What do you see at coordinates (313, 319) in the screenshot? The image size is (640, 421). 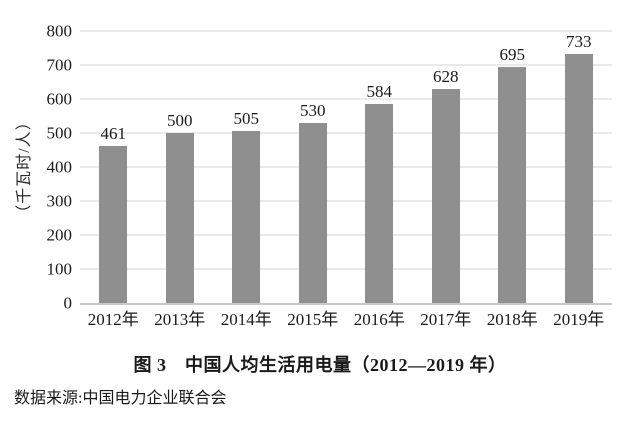 I see `x-axis-label: 2015年` at bounding box center [313, 319].